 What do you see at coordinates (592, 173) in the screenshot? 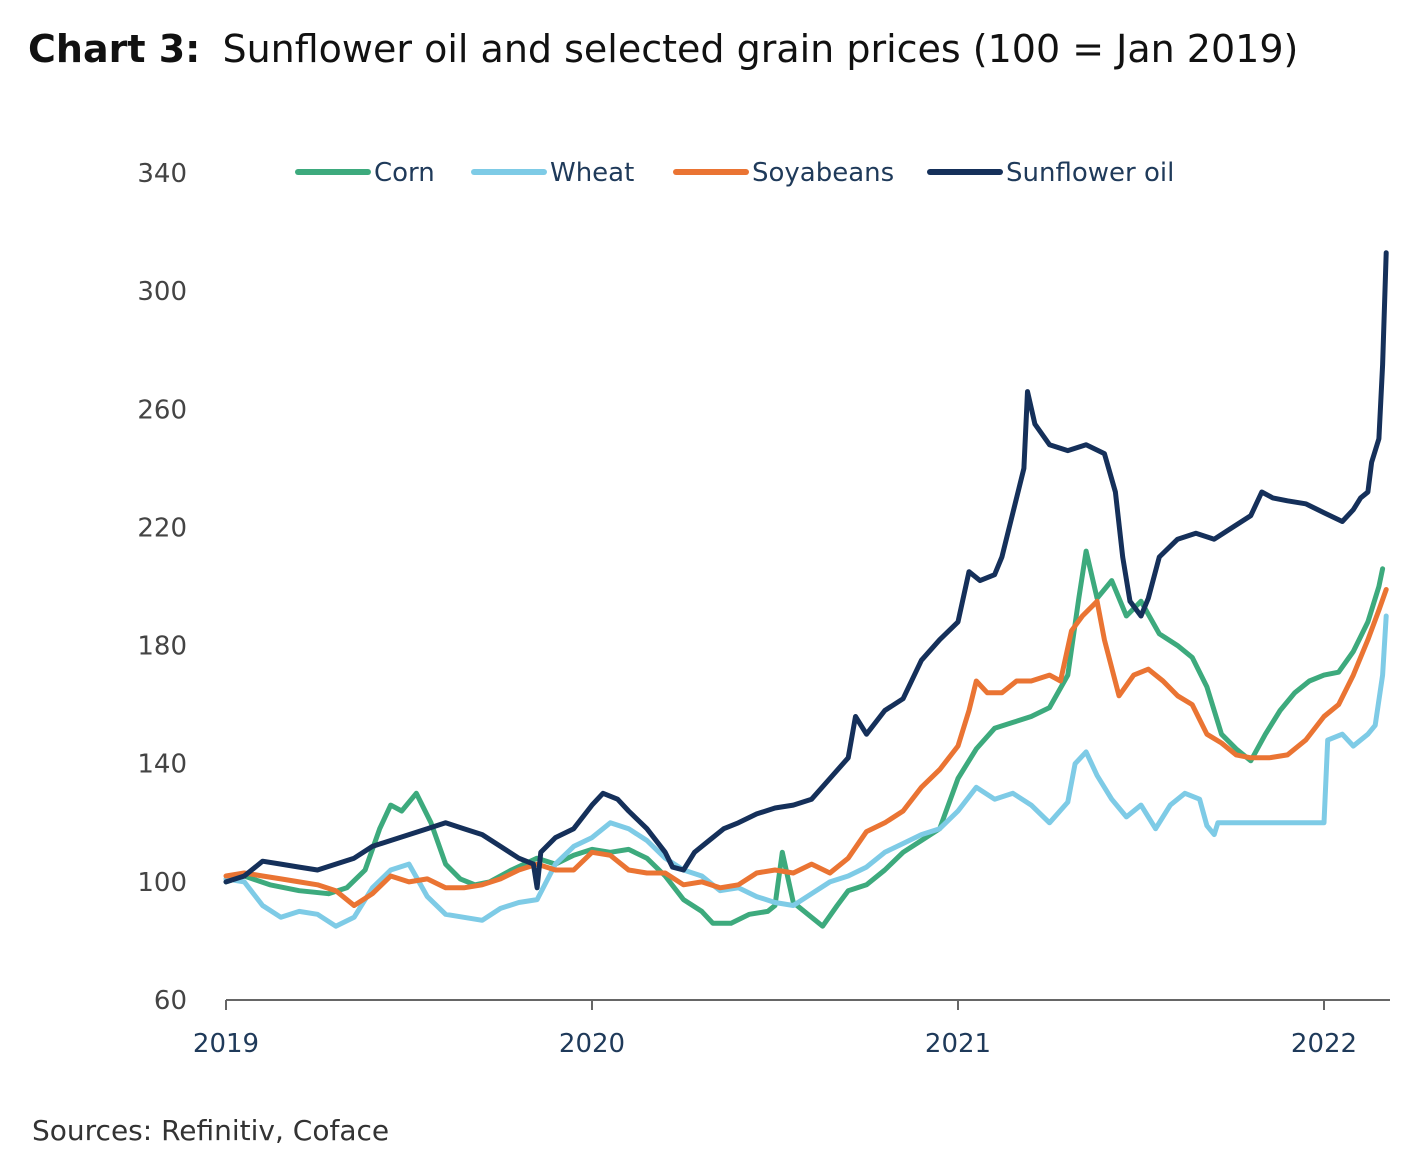
I see `legend-label: Wheat` at bounding box center [592, 173].